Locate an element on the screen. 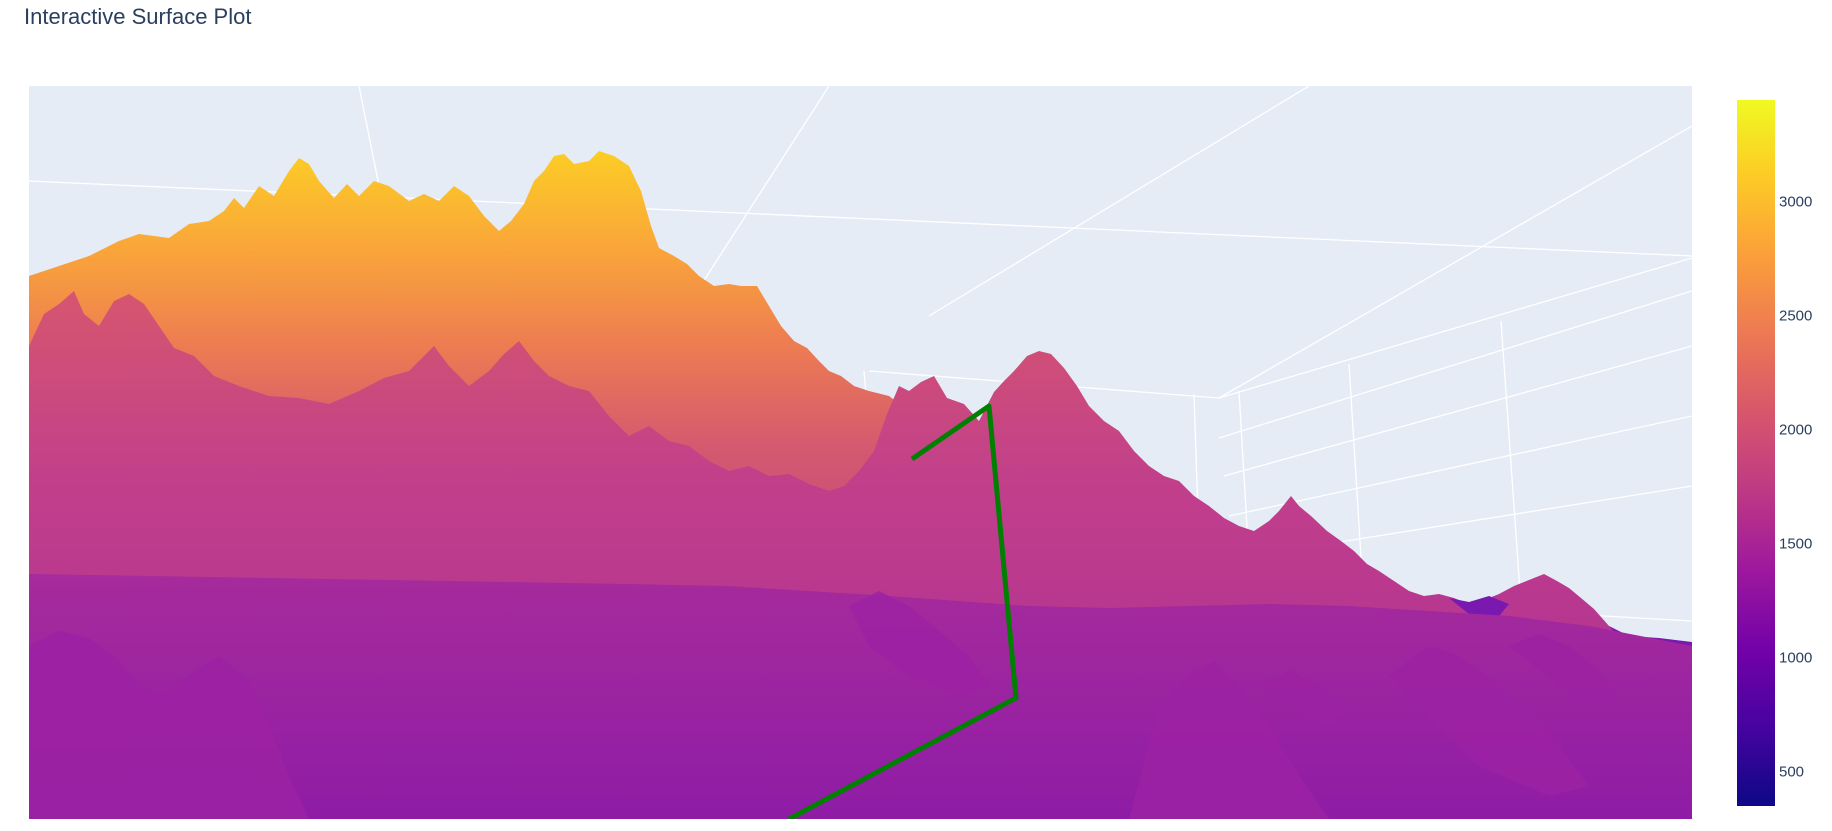 The image size is (1832, 831). chart-title: Interactive Surface Plot is located at coordinates (138, 16).